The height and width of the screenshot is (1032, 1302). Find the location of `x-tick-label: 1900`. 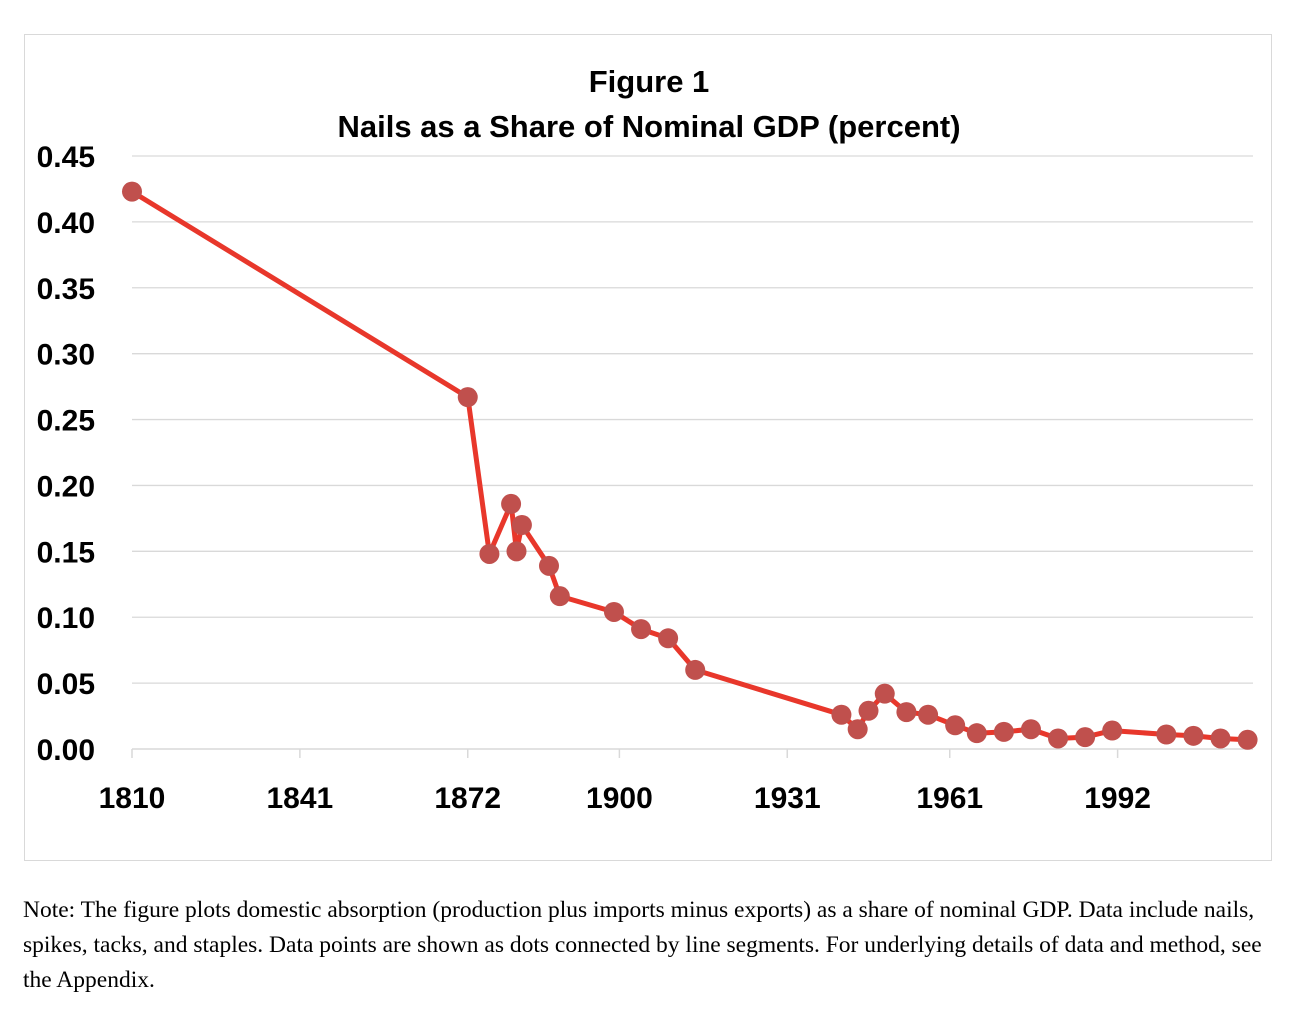

x-tick-label: 1900 is located at coordinates (619, 798).